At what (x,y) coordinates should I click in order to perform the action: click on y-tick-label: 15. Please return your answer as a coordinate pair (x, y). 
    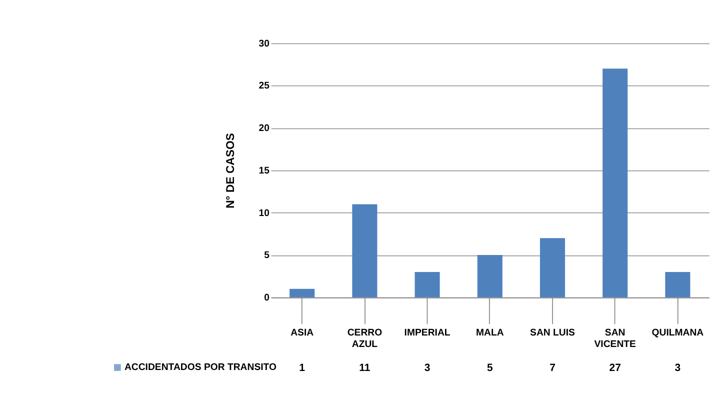
    Looking at the image, I should click on (264, 170).